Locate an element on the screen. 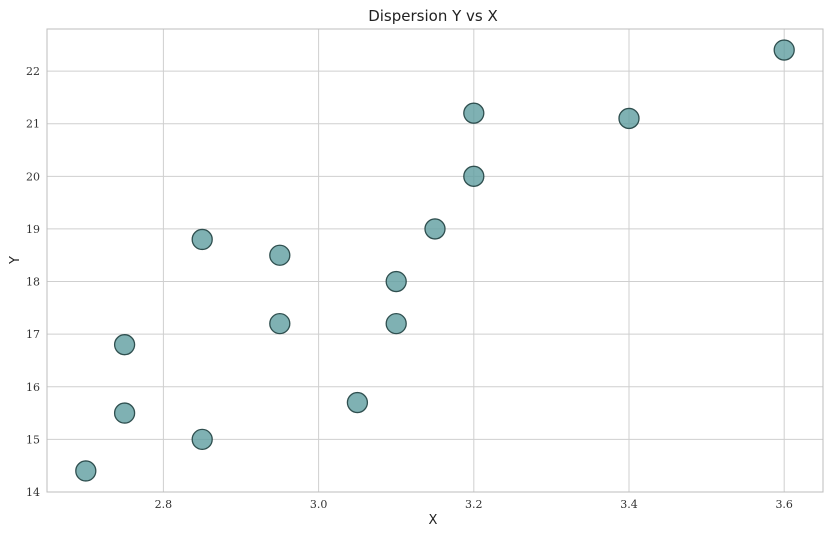 The height and width of the screenshot is (536, 831). y-axis-ticks: 14 15 16 17 18 19 20 21 22 is located at coordinates (33, 282).